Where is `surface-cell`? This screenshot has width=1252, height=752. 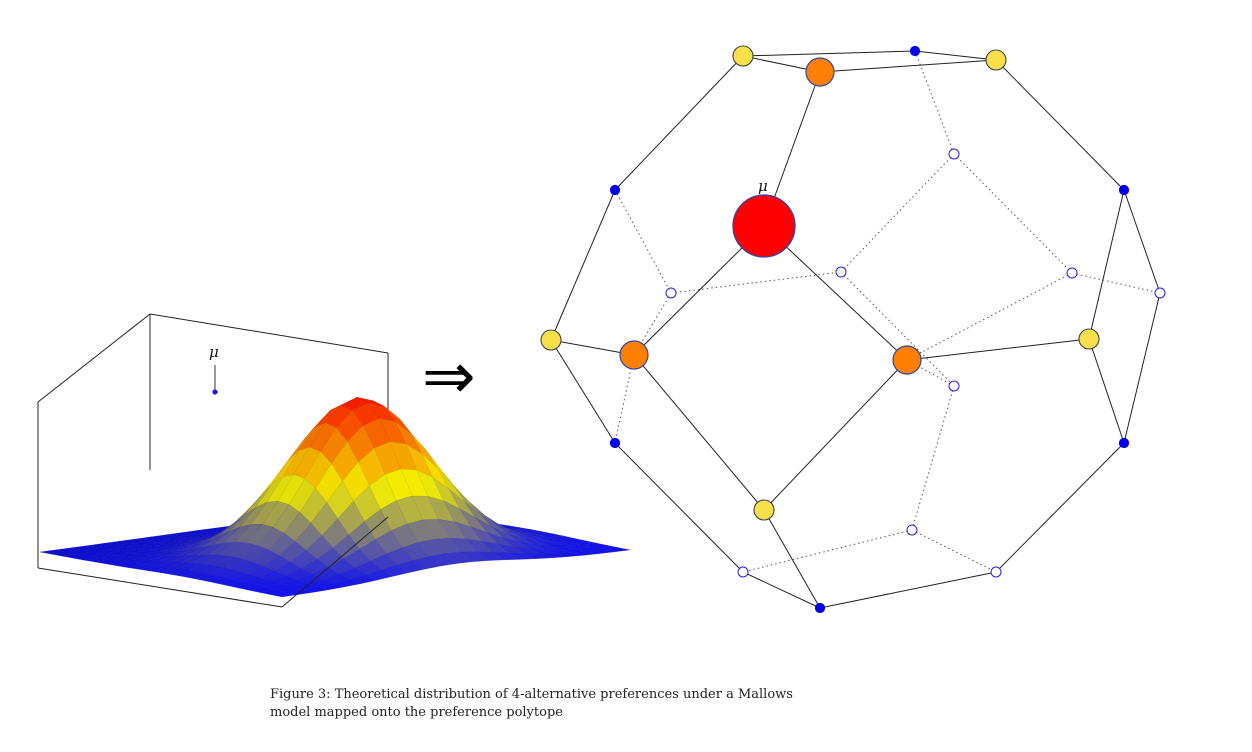 surface-cell is located at coordinates (284, 595).